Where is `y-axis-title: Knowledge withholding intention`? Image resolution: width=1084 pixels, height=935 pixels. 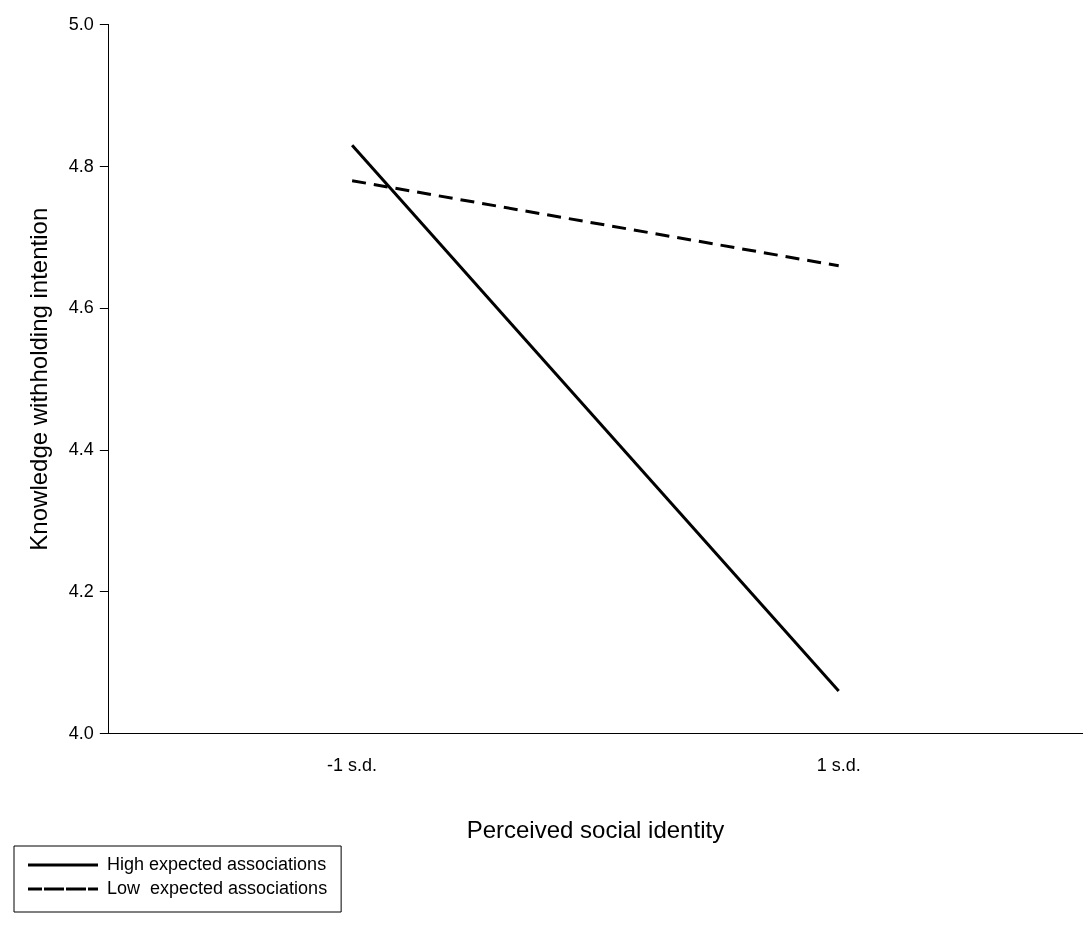 y-axis-title: Knowledge withholding intention is located at coordinates (39, 379).